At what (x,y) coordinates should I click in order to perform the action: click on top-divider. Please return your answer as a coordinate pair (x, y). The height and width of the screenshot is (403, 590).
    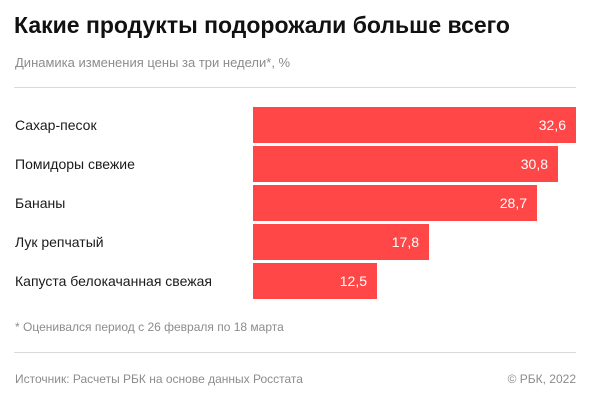
    Looking at the image, I should click on (295, 87).